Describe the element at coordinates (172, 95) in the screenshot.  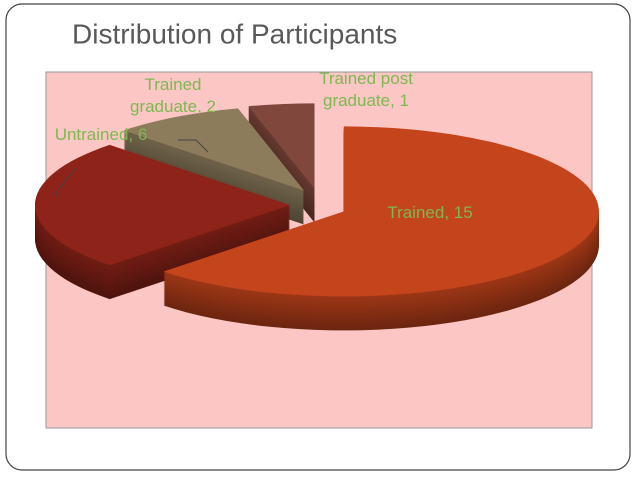
I see `data-label: Trained graduate, 2` at that location.